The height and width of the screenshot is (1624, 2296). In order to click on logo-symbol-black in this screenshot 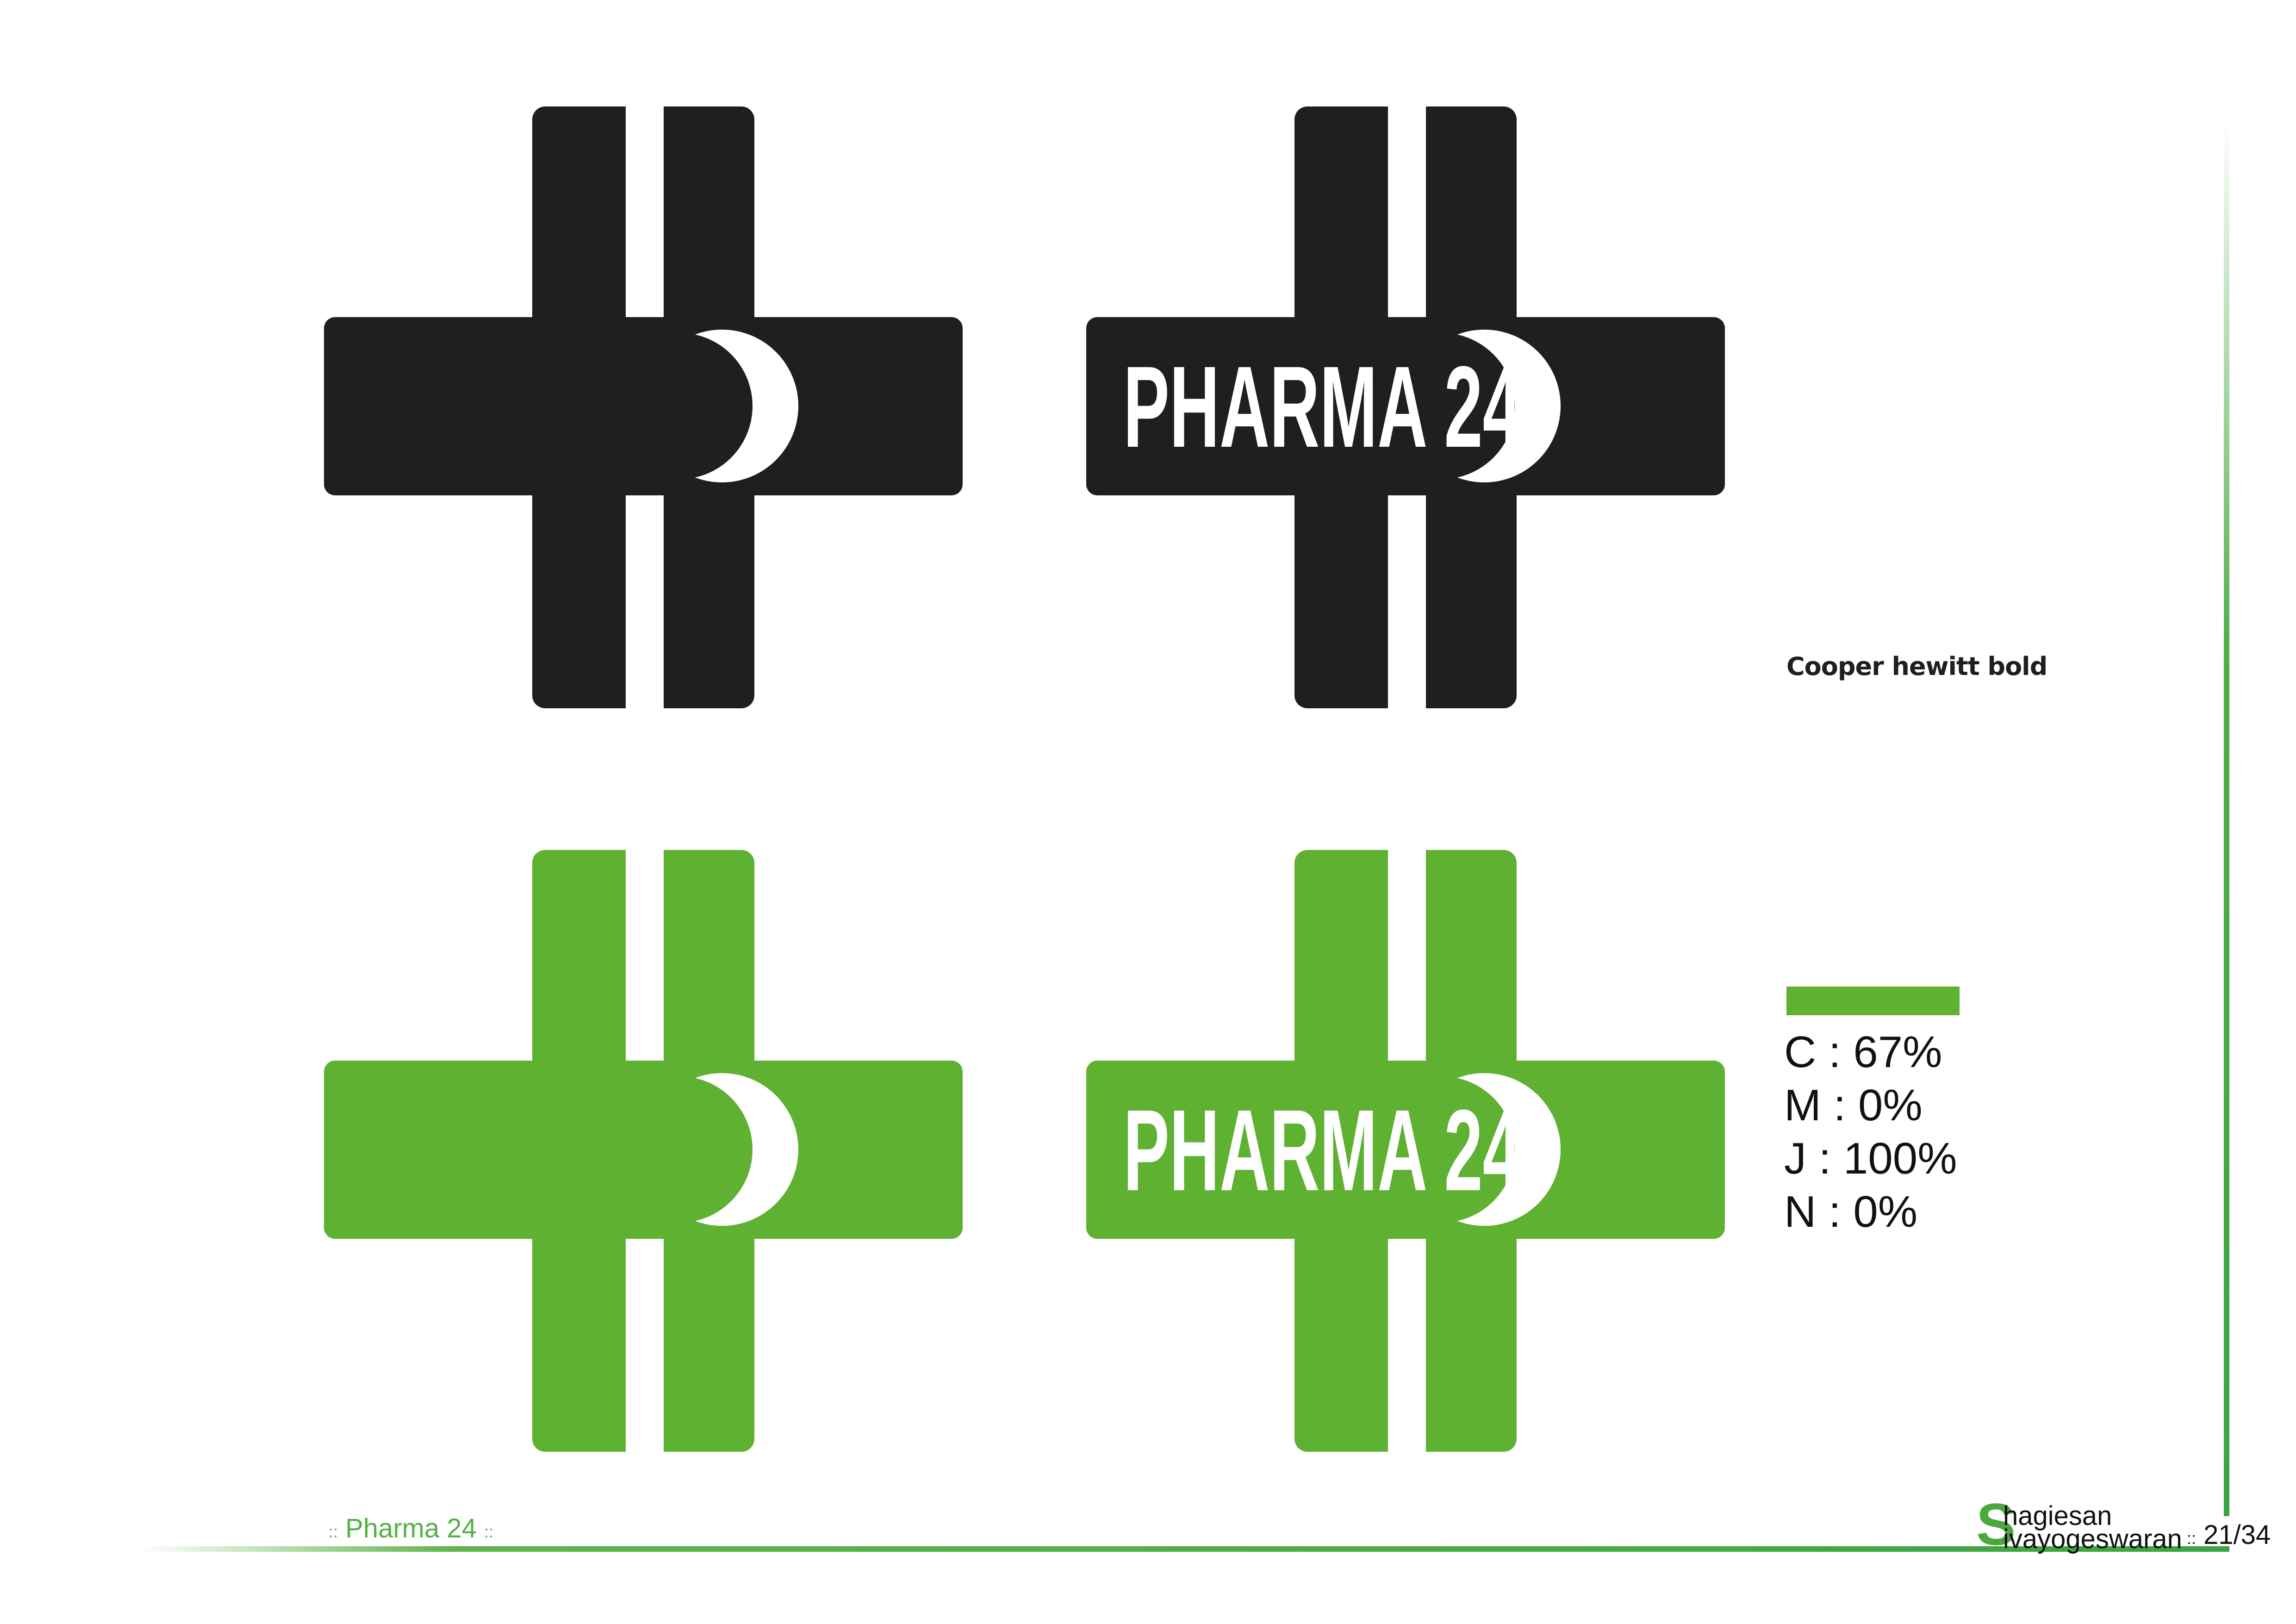, I will do `click(643, 407)`.